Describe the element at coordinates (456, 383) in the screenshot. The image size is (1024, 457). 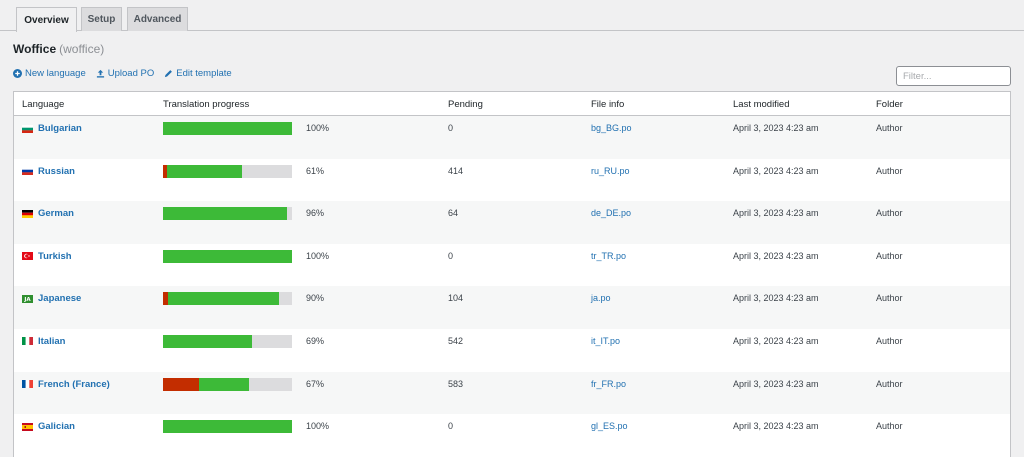
I see `pending-count: 583` at that location.